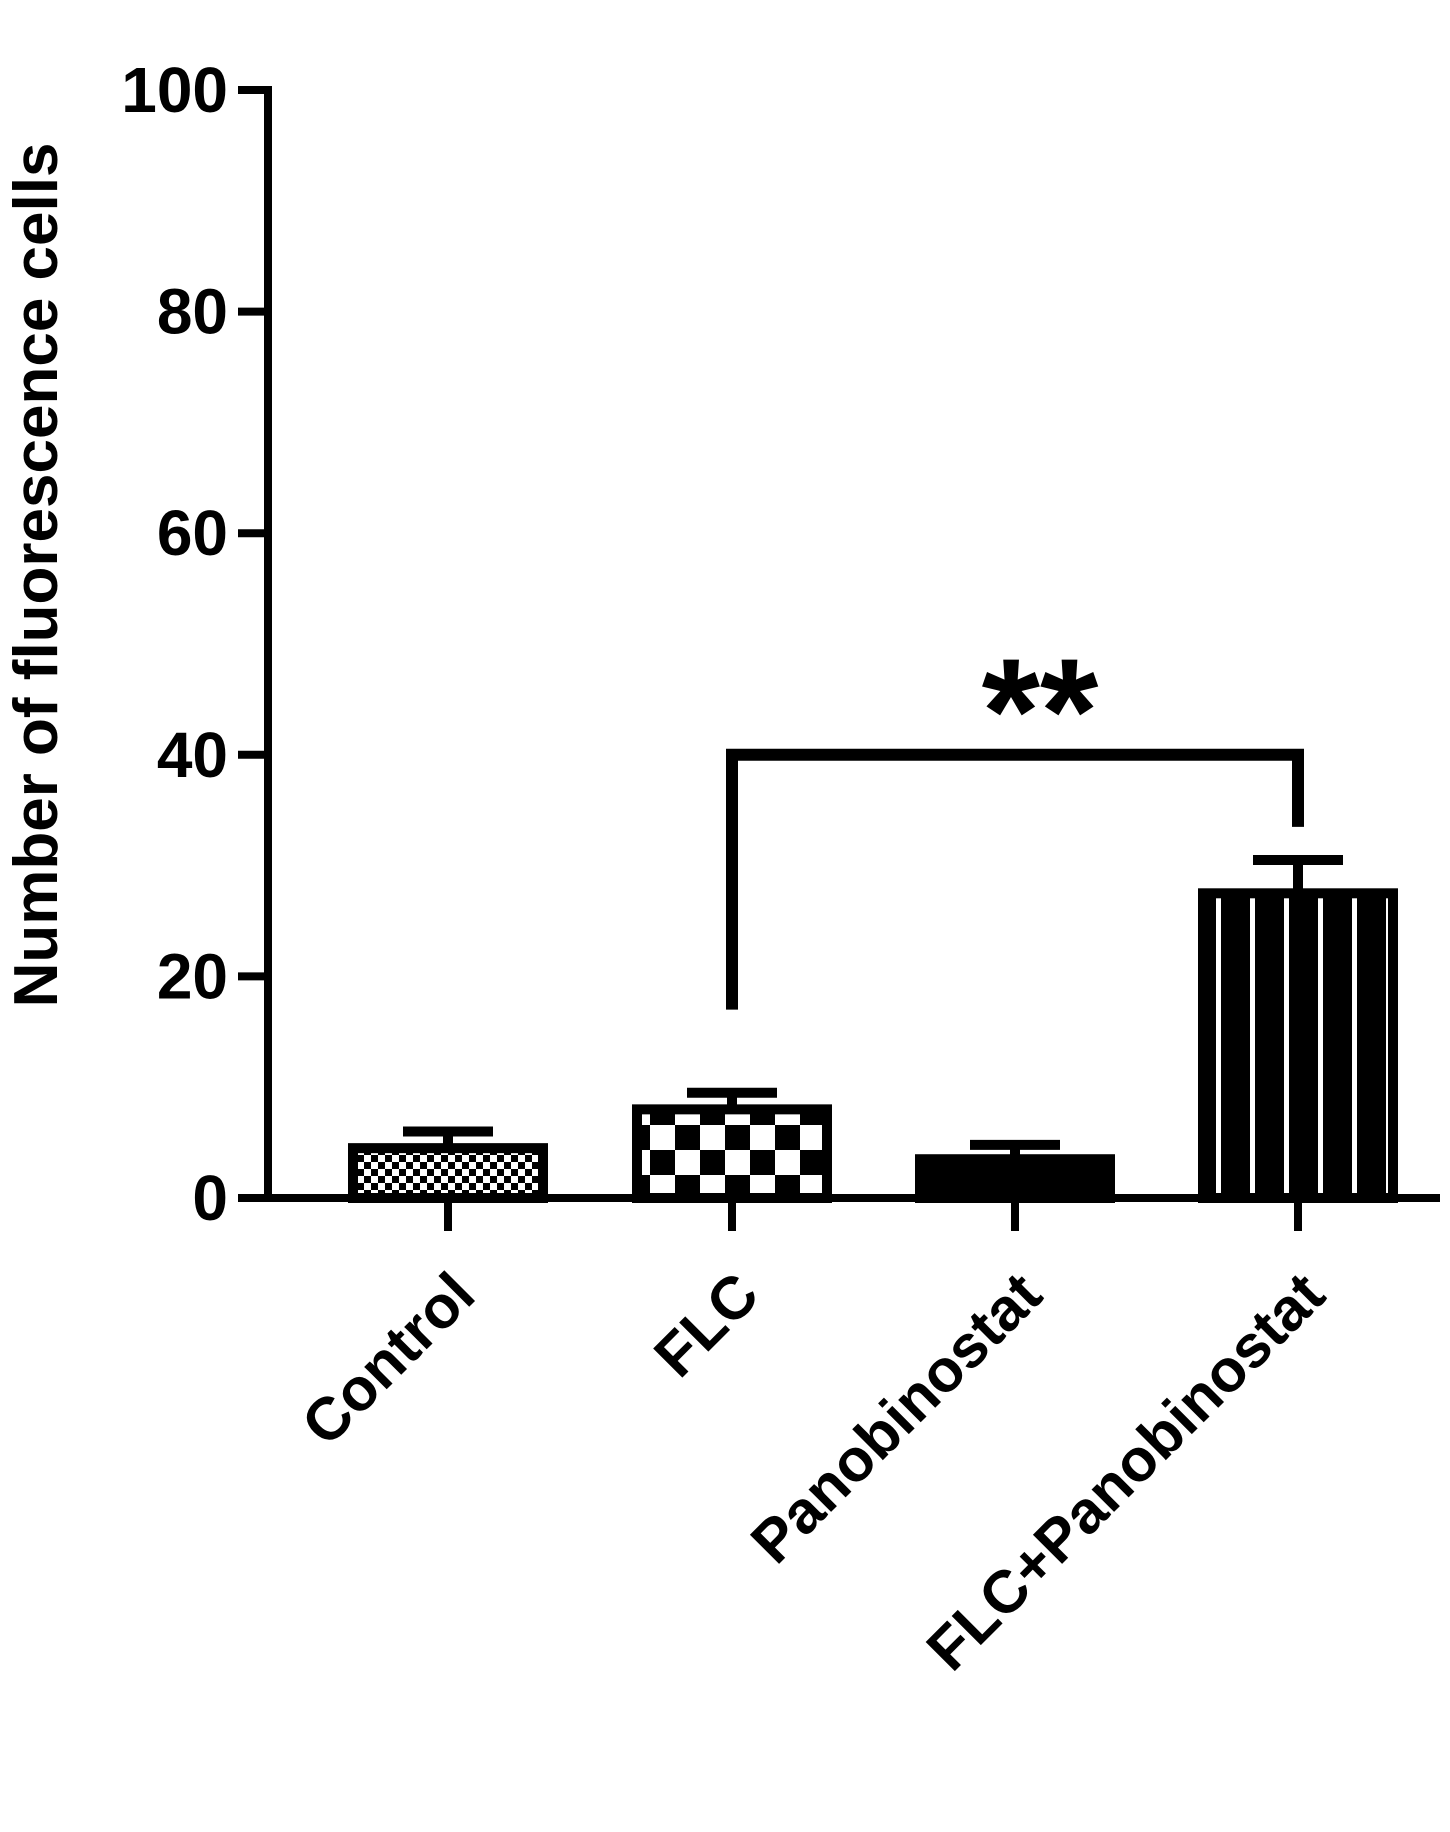 Image resolution: width=1450 pixels, height=1832 pixels. I want to click on bars, so click(873, 1046).